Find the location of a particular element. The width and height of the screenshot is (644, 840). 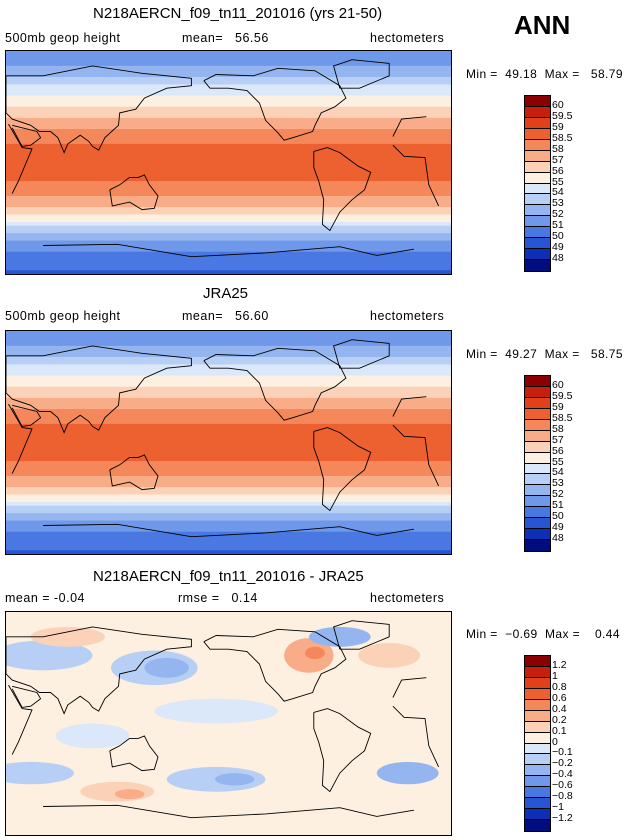

panel3-title: N218AERCN_f09_tn11_201016 - JRA25 is located at coordinates (228, 576).